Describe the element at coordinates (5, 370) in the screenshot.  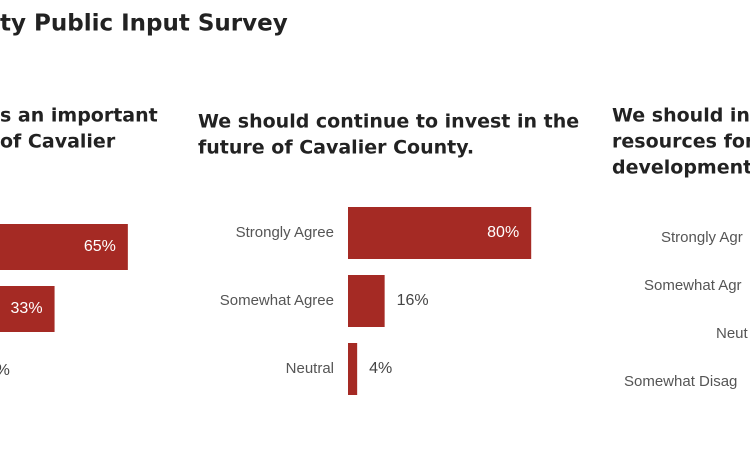
I see `value-label: %` at that location.